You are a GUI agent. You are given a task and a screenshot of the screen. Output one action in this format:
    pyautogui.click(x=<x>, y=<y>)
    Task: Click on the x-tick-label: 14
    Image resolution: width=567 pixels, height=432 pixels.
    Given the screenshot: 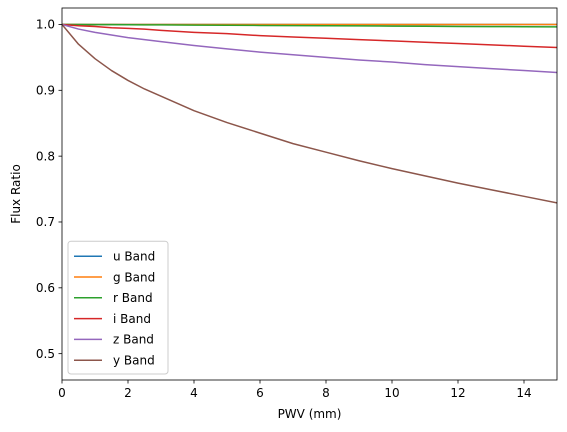 What is the action you would take?
    pyautogui.click(x=523, y=393)
    